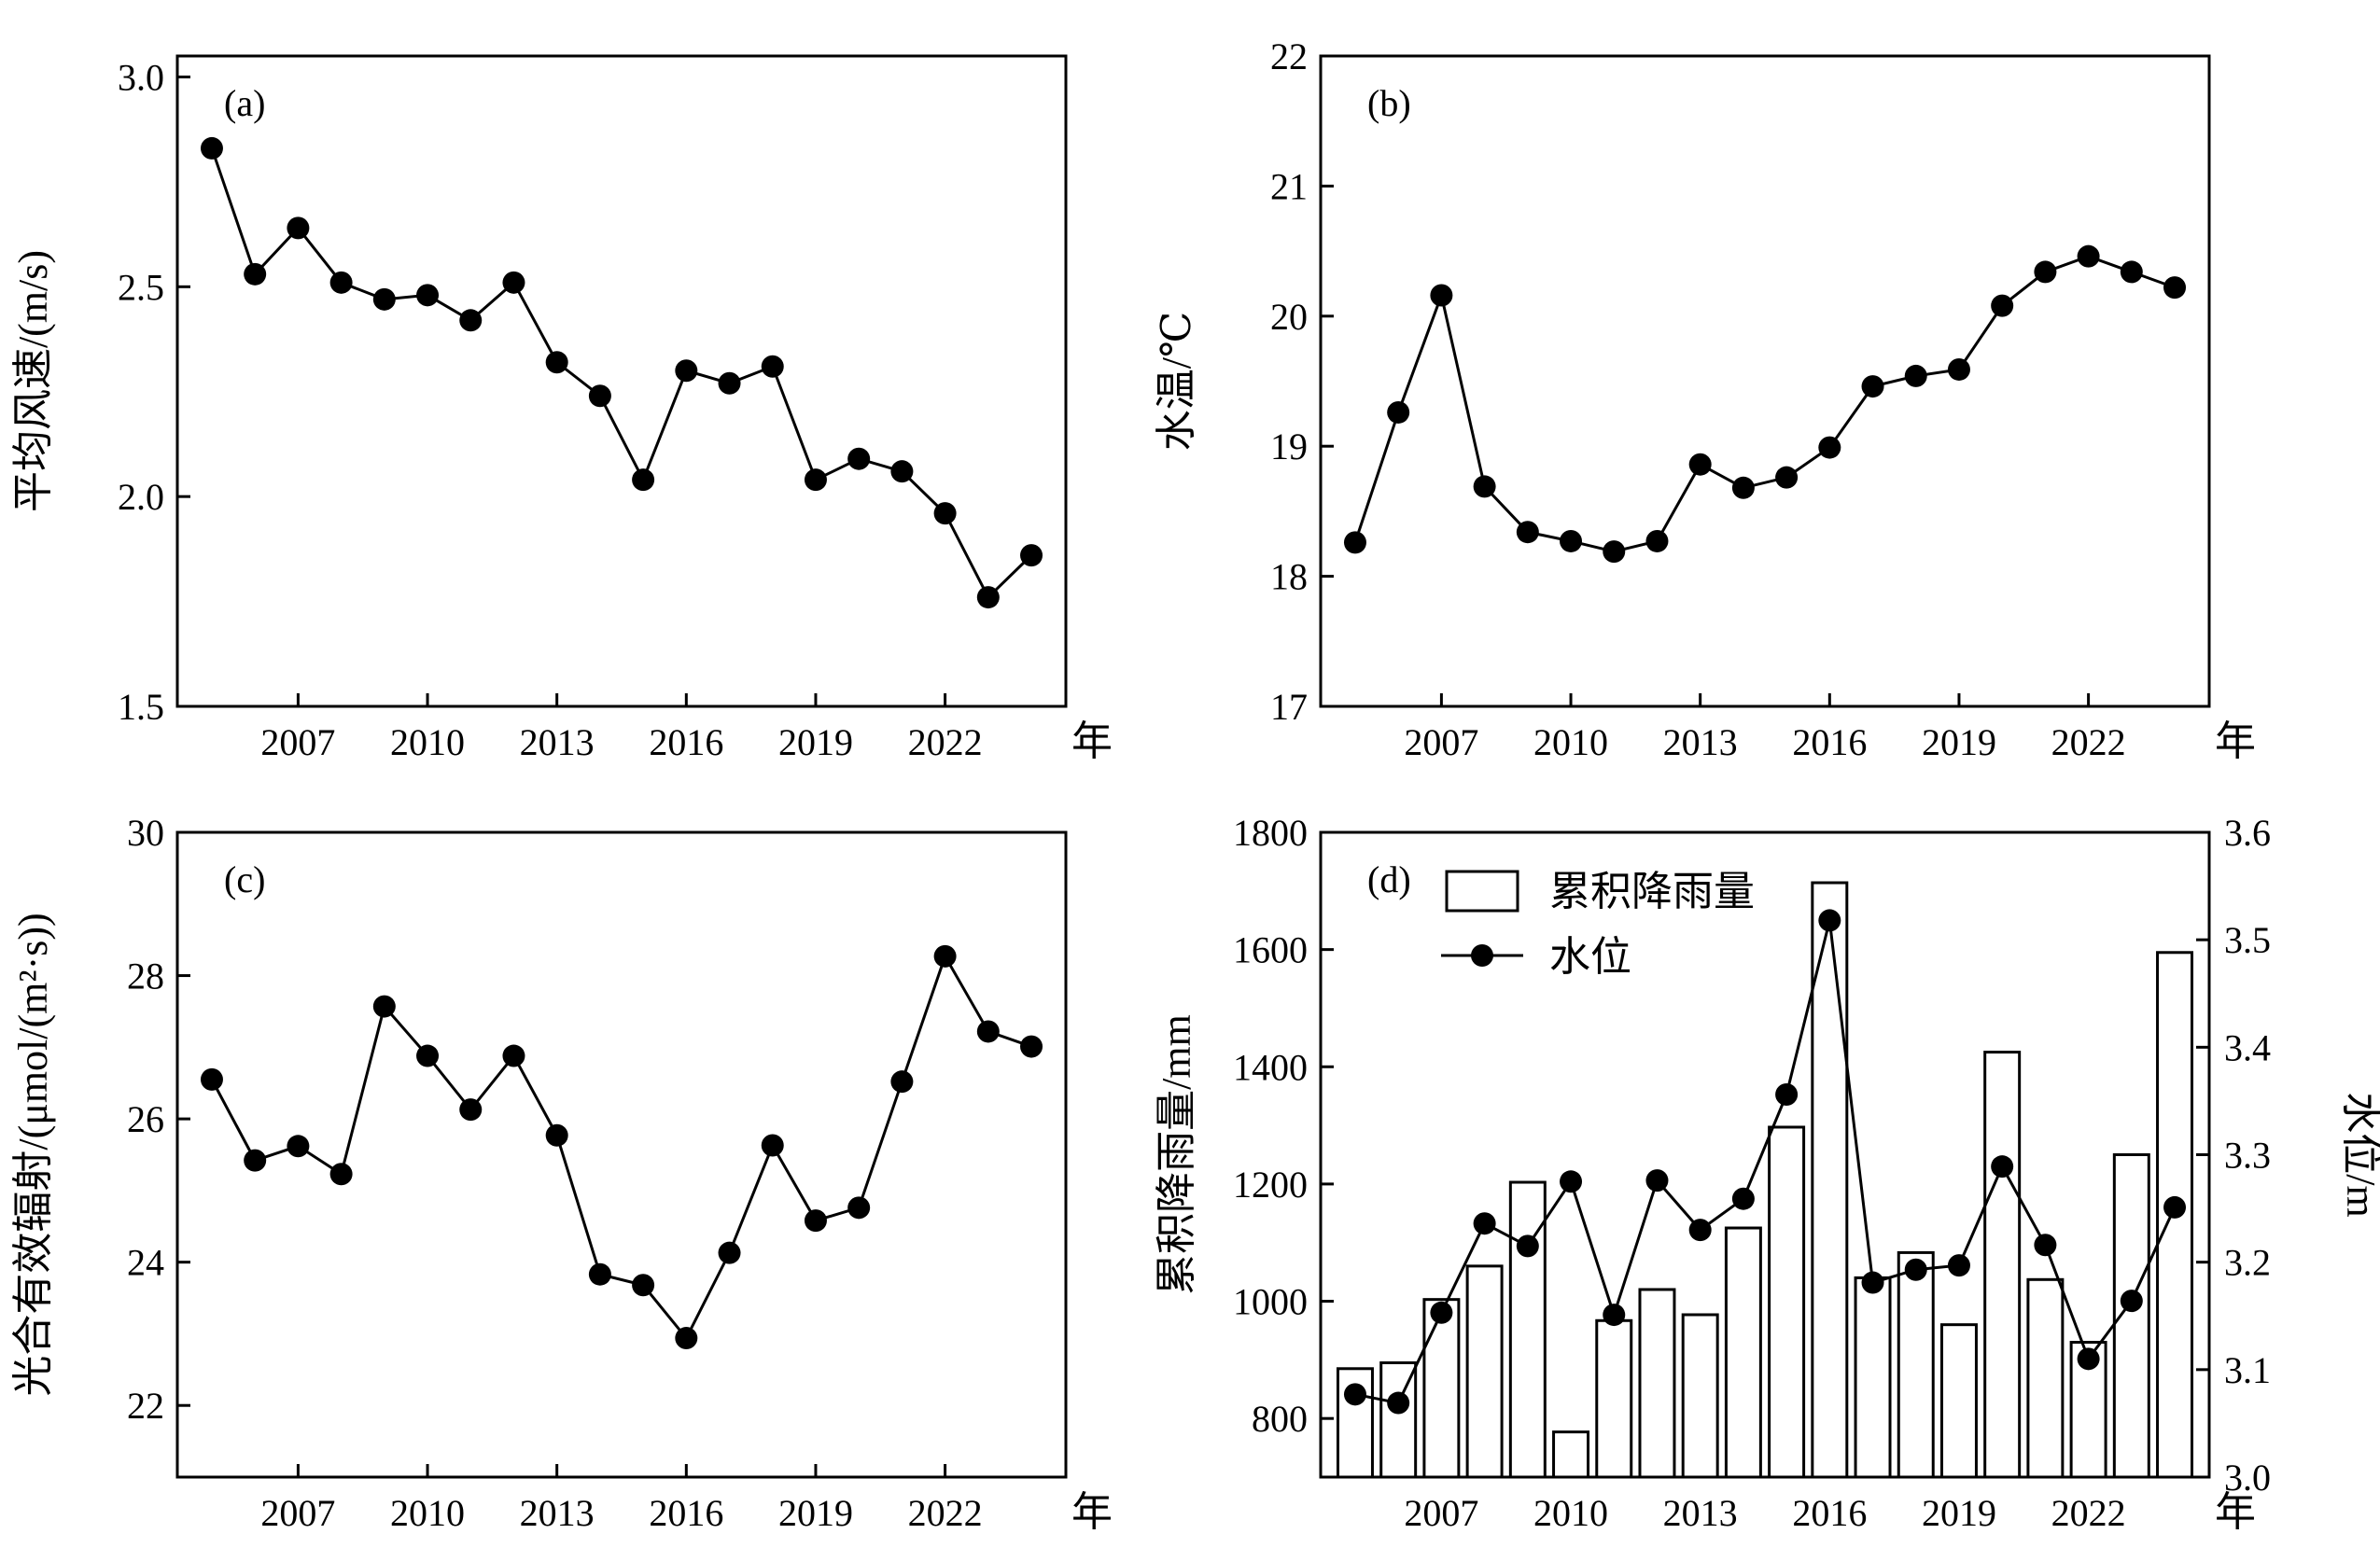  I want to click on y-tick-label: 2.5, so click(141, 287).